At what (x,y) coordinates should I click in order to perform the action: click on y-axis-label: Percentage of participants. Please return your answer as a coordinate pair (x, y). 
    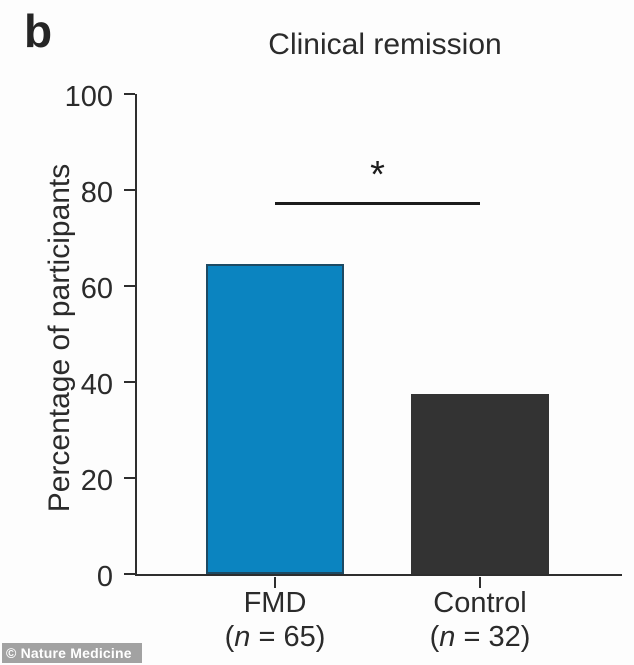
    Looking at the image, I should click on (59, 338).